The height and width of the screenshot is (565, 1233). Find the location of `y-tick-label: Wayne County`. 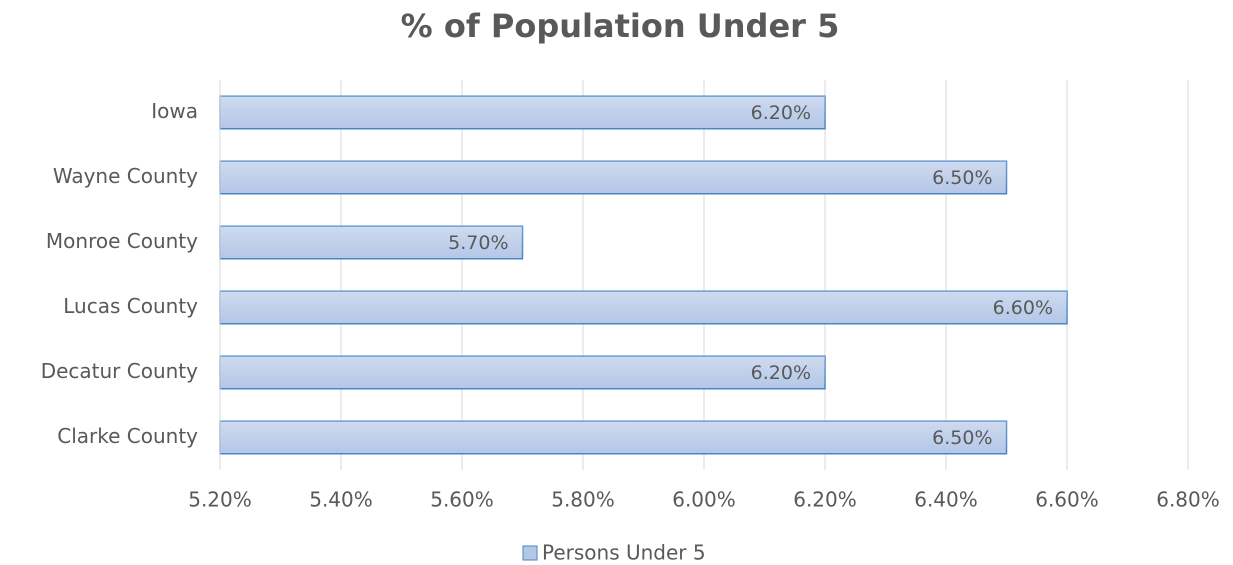

y-tick-label: Wayne County is located at coordinates (125, 176).